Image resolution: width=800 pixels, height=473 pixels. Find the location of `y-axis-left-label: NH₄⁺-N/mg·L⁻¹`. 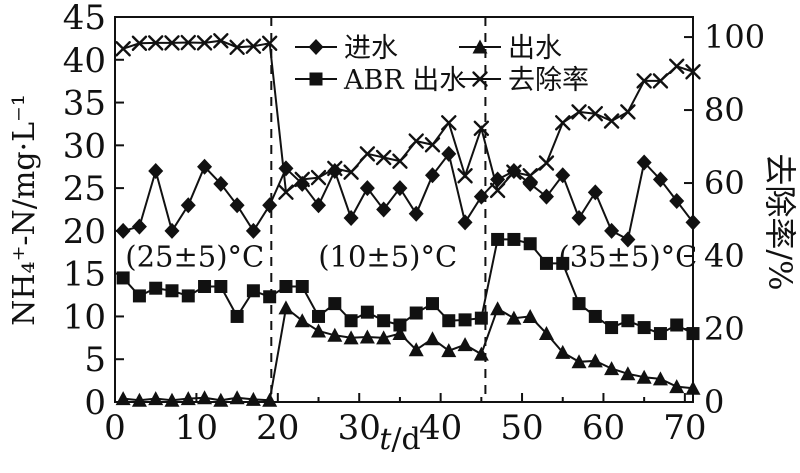

y-axis-left-label: NH₄⁺-N/mg·L⁻¹ is located at coordinates (24, 210).